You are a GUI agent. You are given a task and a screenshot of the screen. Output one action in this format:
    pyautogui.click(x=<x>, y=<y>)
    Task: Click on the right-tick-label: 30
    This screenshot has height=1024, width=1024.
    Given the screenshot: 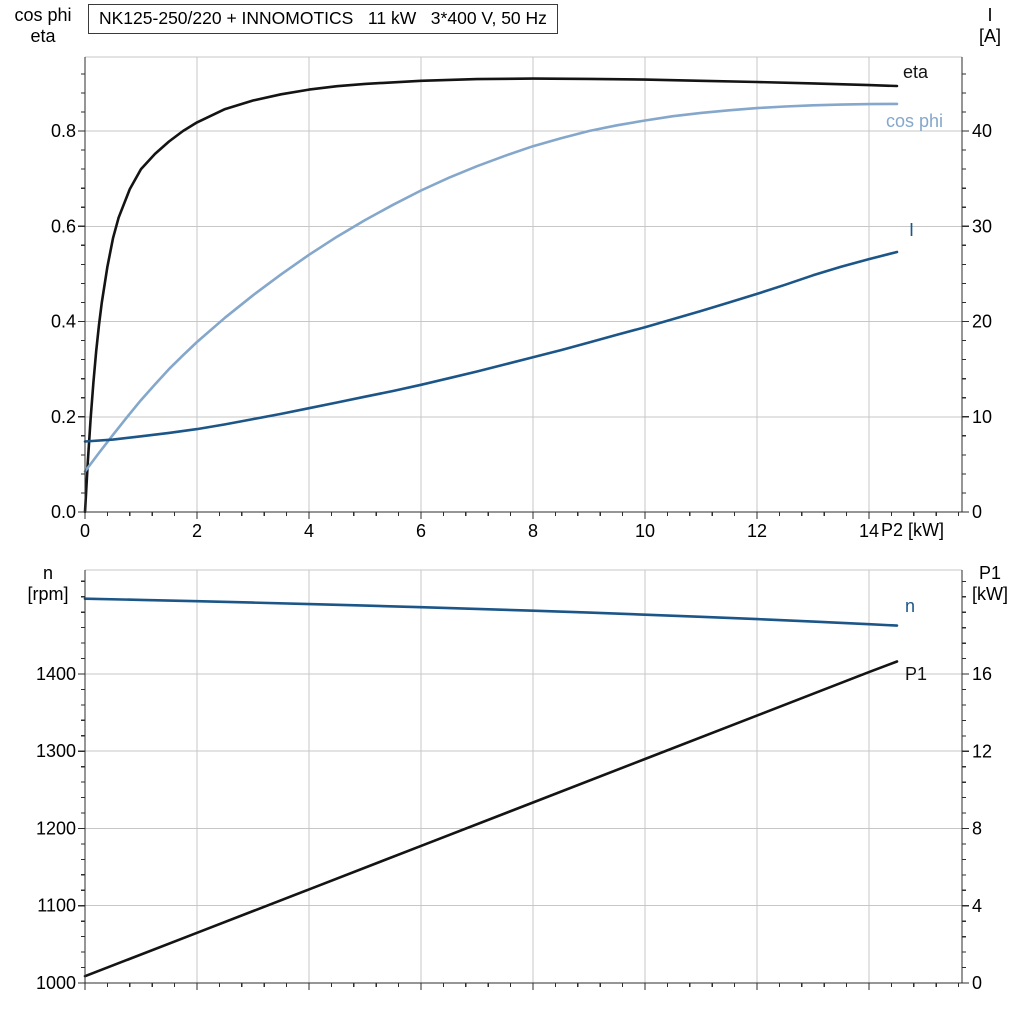 What is the action you would take?
    pyautogui.click(x=982, y=226)
    